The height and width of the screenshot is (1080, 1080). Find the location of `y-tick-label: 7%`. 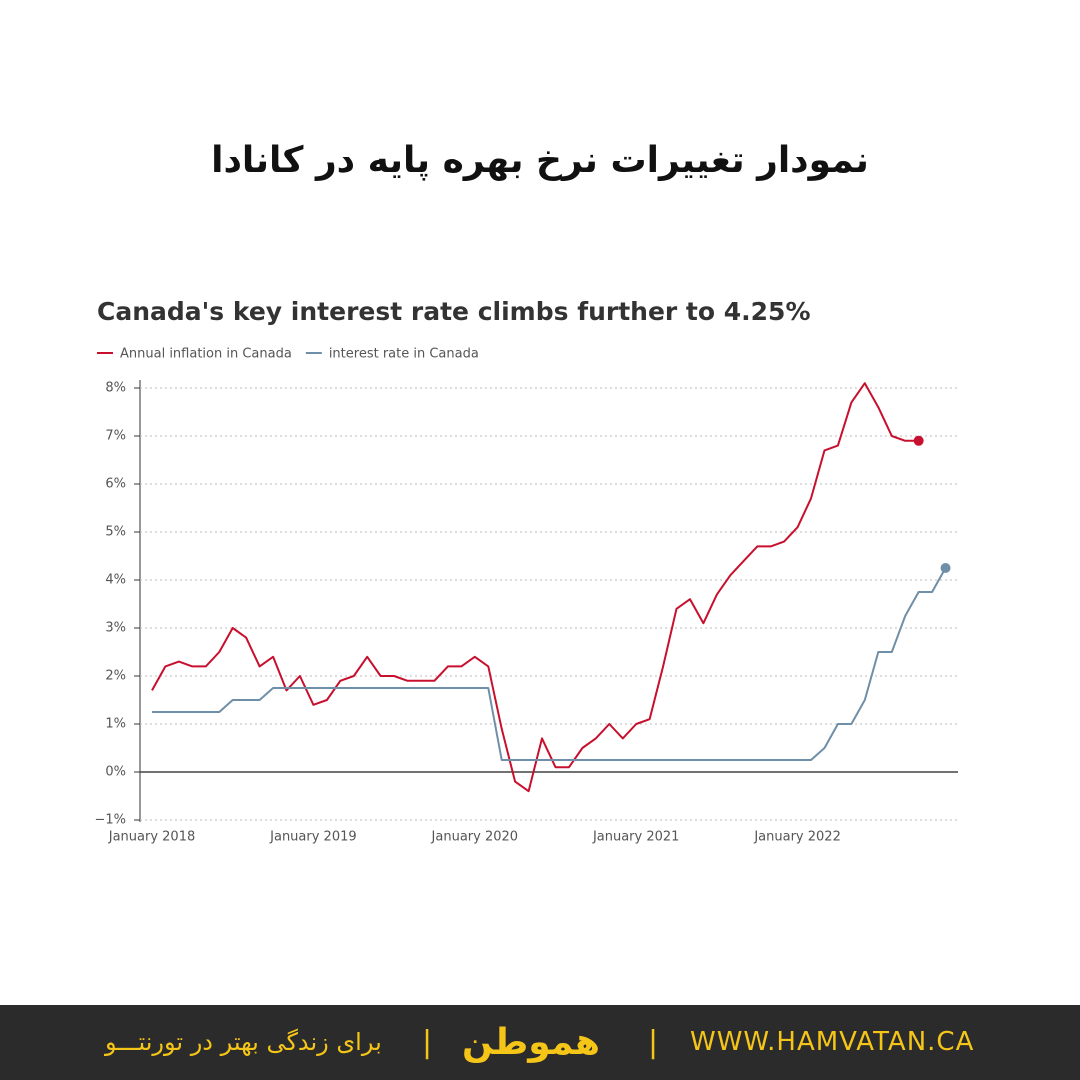

y-tick-label: 7% is located at coordinates (115, 436).